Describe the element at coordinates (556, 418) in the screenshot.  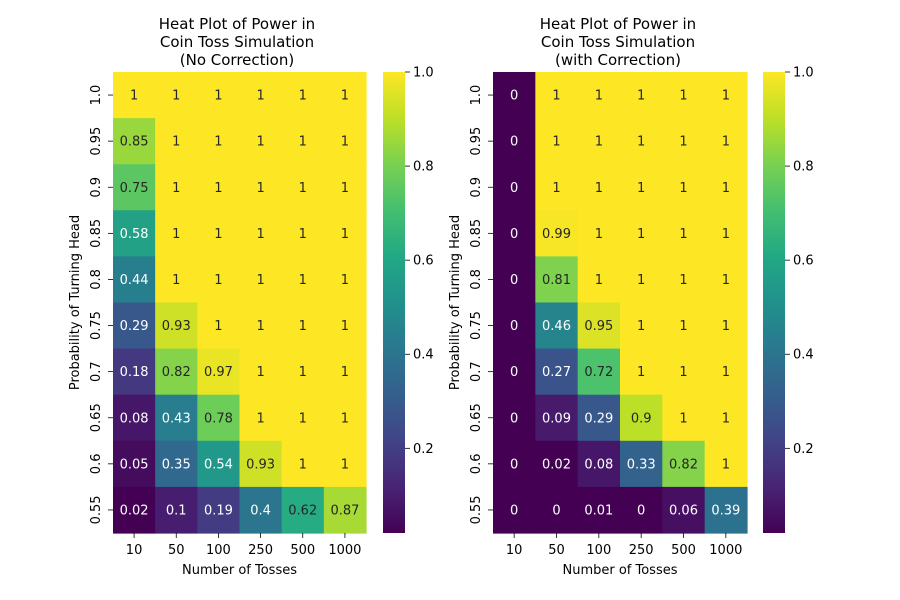
I see `cell-value-label: 0.09` at that location.